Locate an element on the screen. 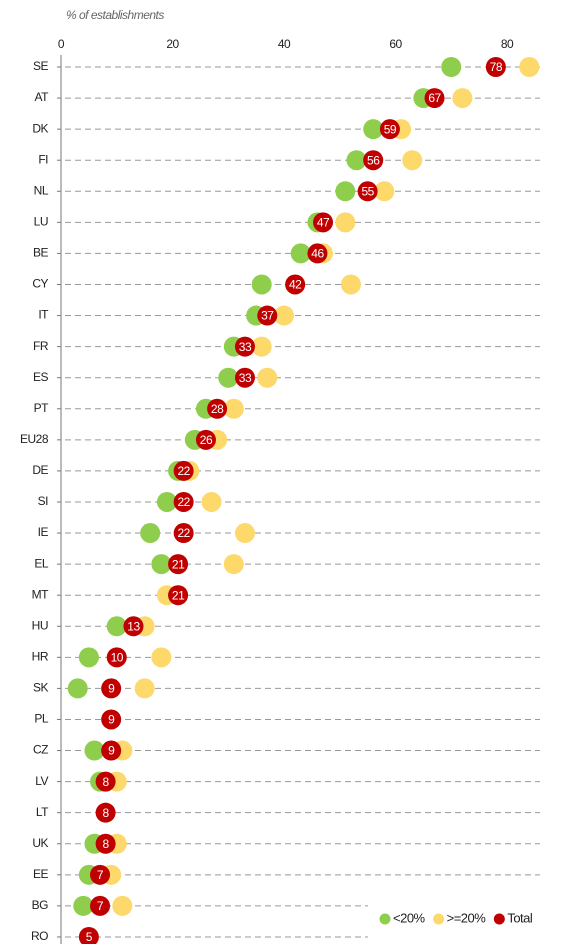  data-label: 37 is located at coordinates (267, 316).